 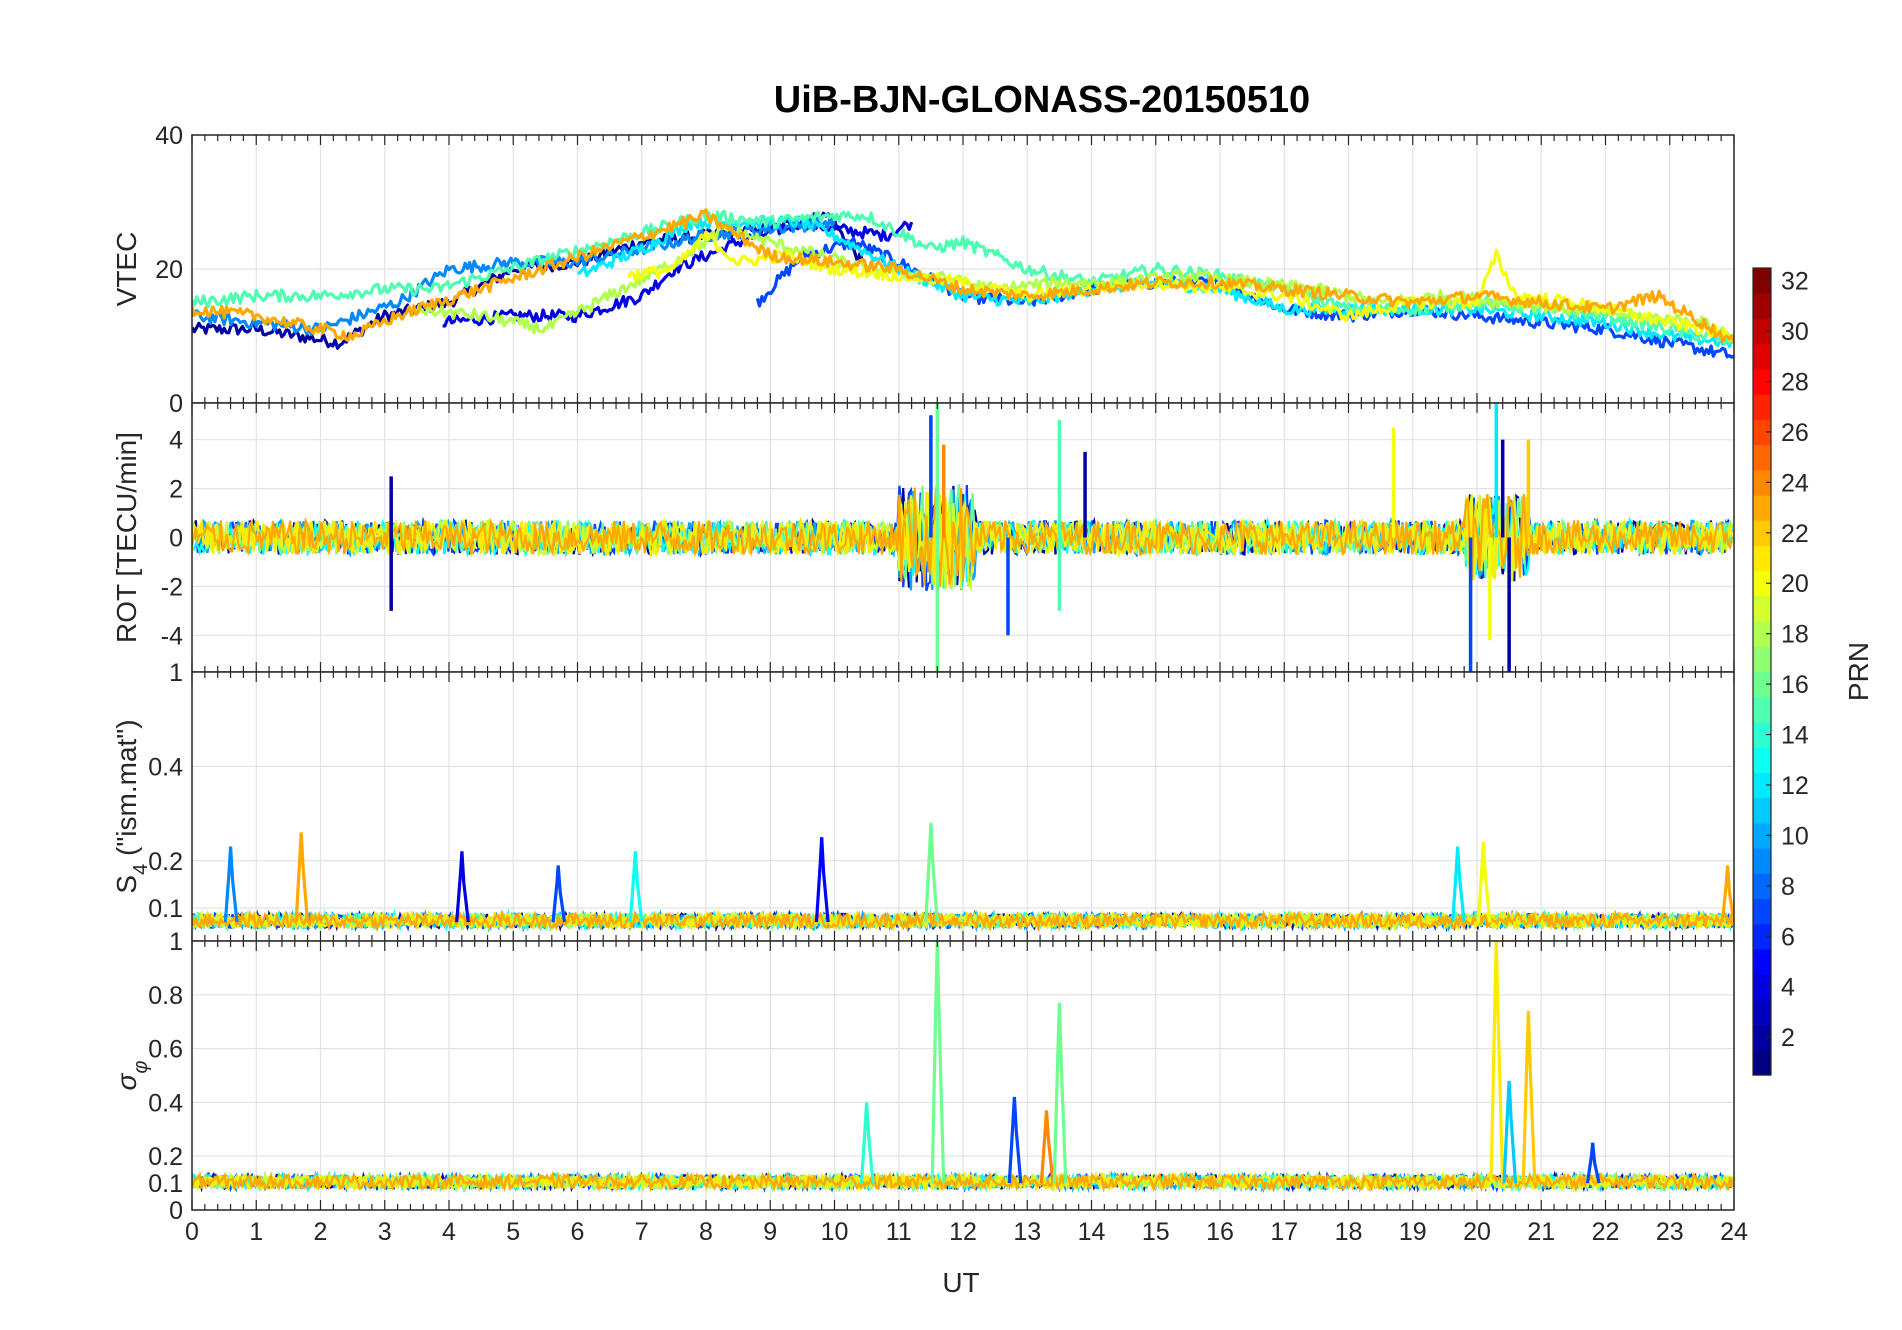 What do you see at coordinates (899, 1232) in the screenshot?
I see `x-tick-label: 11` at bounding box center [899, 1232].